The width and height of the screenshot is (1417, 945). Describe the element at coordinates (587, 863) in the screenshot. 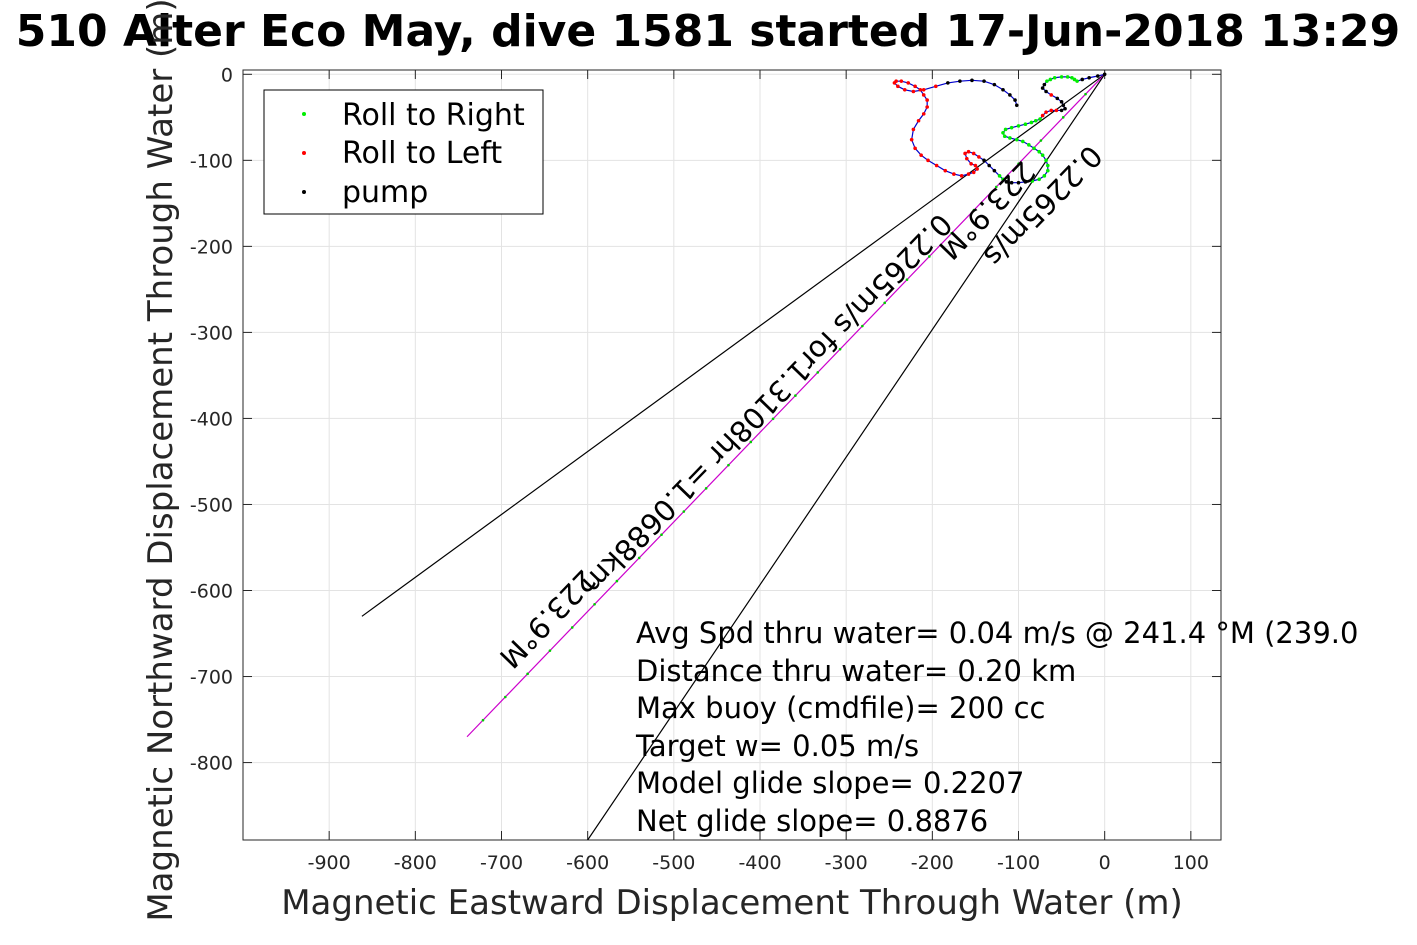

I see `x-tick-label: -600` at that location.